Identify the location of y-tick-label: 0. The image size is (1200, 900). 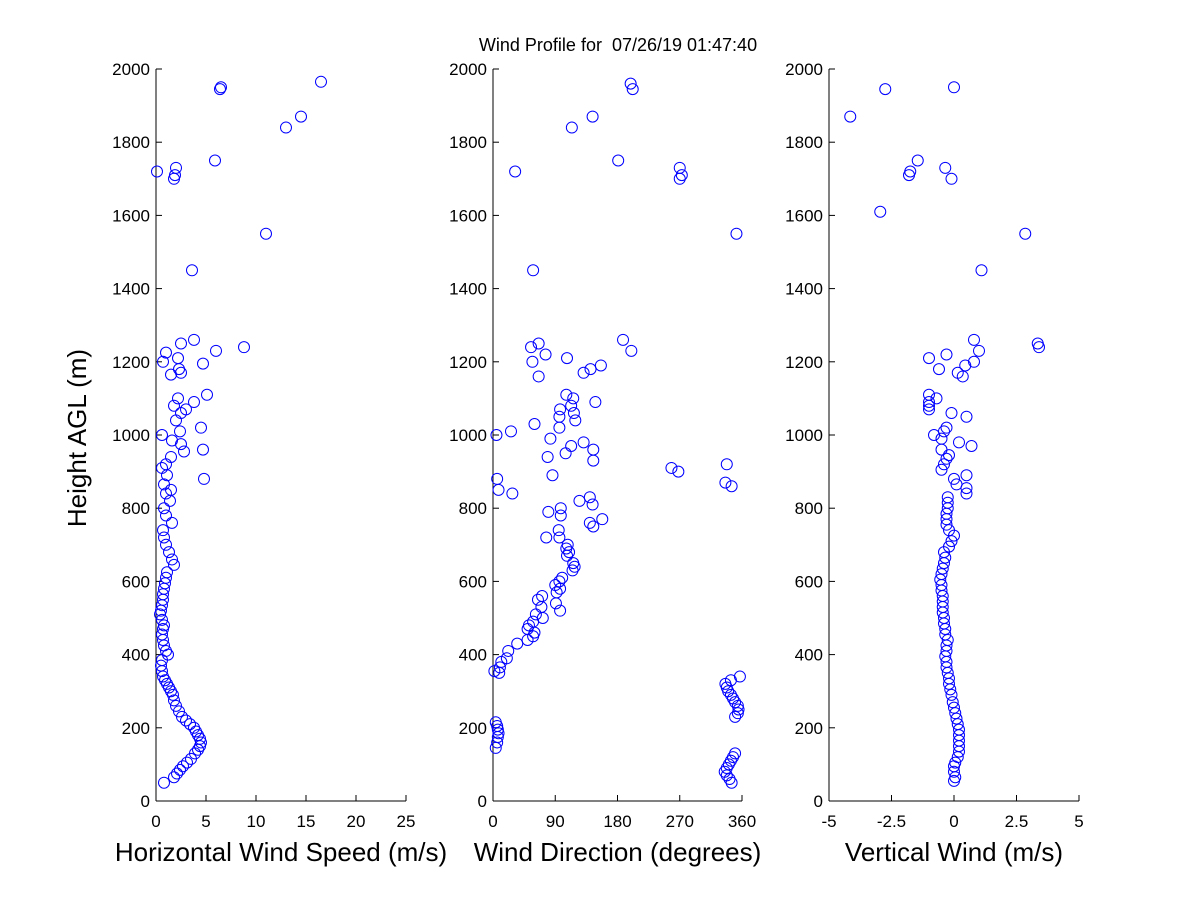
(818, 801).